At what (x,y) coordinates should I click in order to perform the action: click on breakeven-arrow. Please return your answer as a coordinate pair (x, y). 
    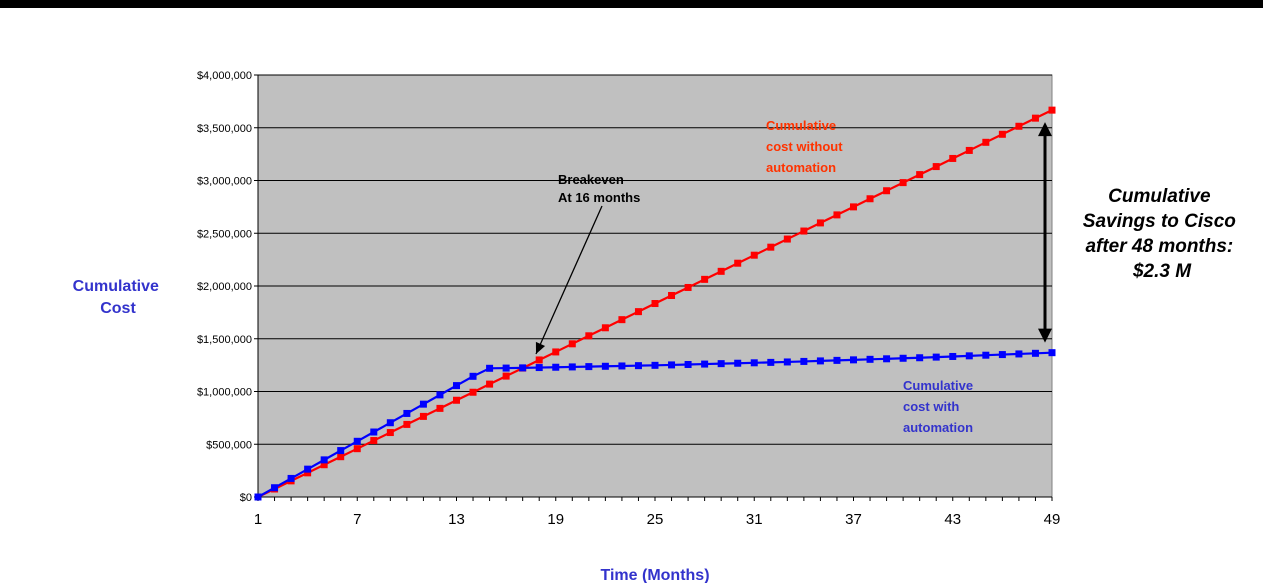
    Looking at the image, I should click on (569, 280).